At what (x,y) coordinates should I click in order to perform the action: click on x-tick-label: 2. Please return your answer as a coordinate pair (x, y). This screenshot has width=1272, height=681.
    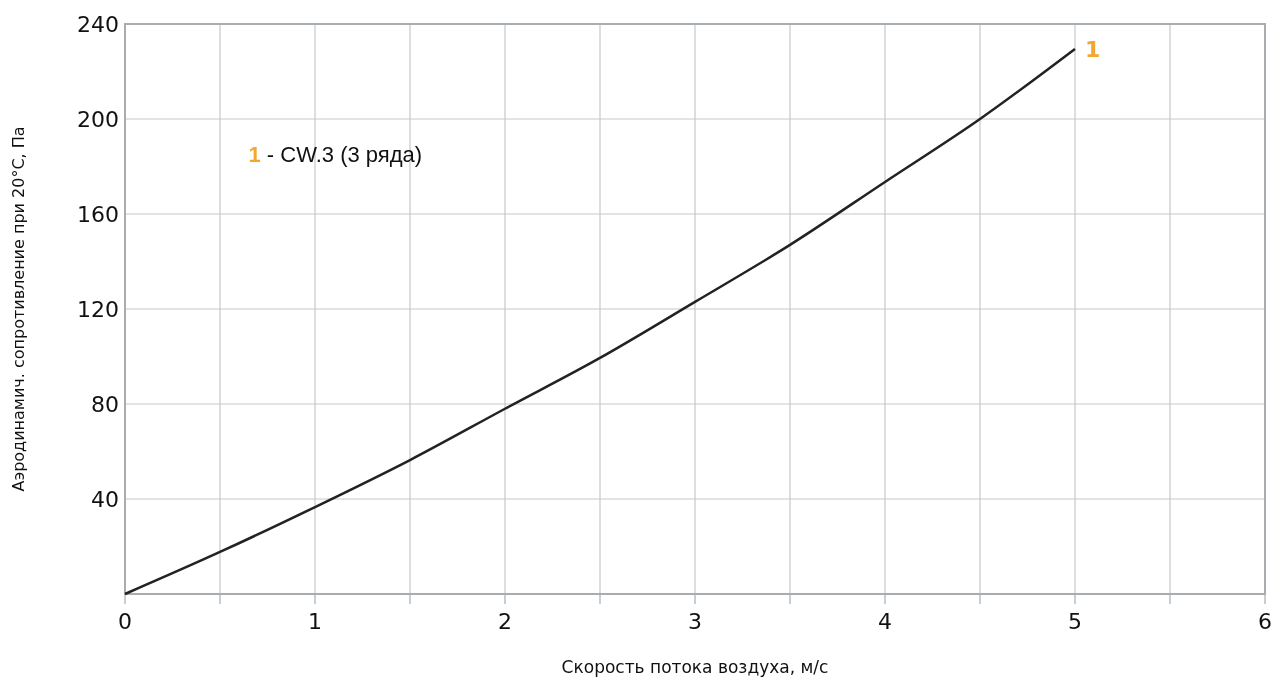
    Looking at the image, I should click on (505, 621).